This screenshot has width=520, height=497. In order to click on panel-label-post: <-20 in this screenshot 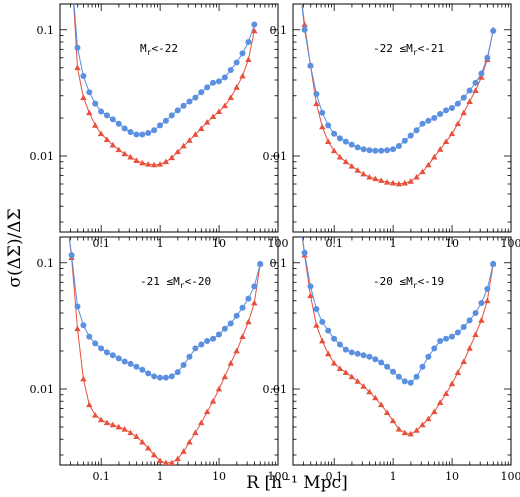, I will do `click(198, 281)`.